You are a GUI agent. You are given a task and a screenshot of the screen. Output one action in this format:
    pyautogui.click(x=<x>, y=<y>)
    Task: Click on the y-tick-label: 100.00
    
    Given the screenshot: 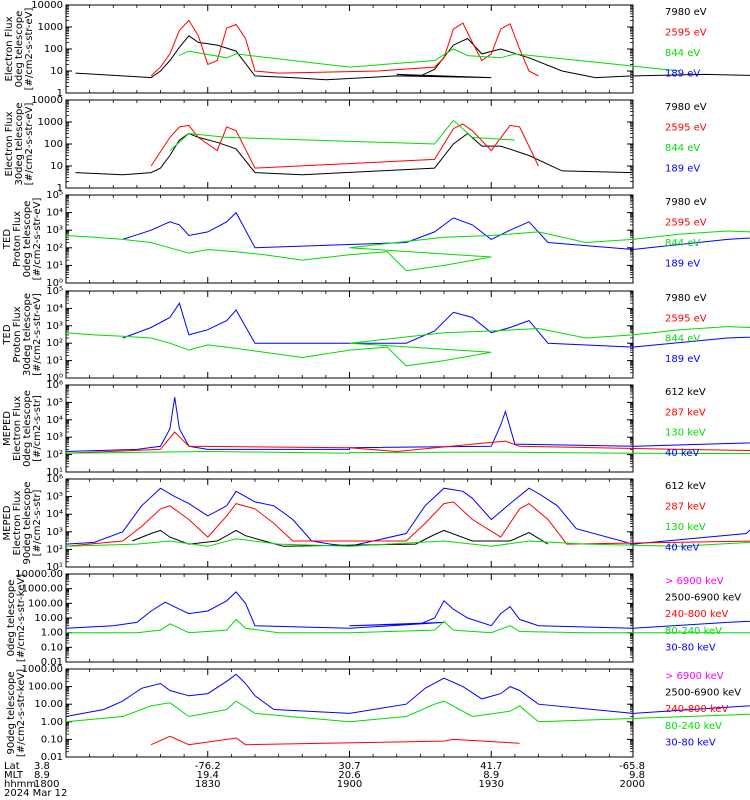 What is the action you would take?
    pyautogui.click(x=45, y=687)
    